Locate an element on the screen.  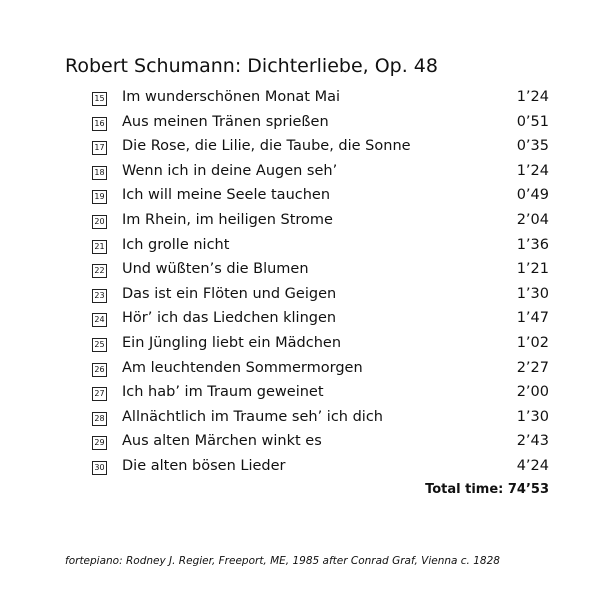
track-row: 22 Und wüßten’s die Blumen 1’21 is located at coordinates (320, 272).